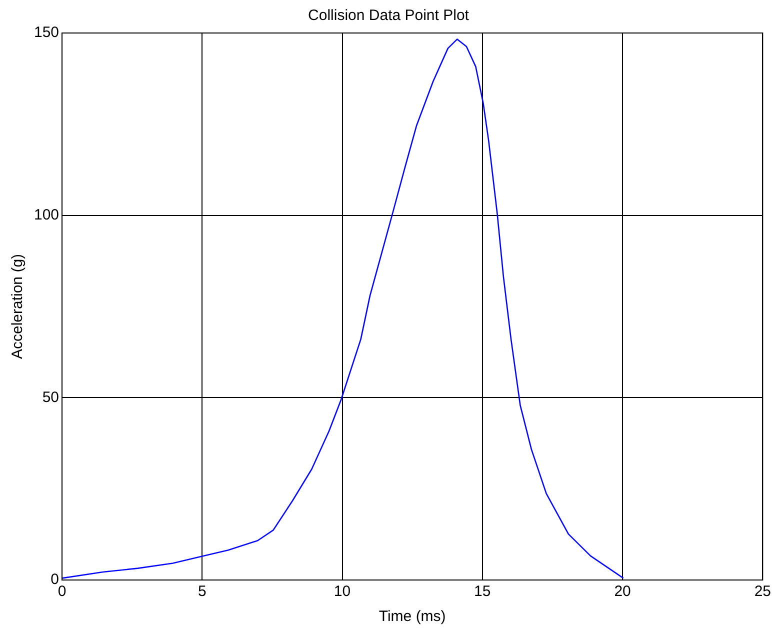  I want to click on y-tick-label: 0, so click(55, 579).